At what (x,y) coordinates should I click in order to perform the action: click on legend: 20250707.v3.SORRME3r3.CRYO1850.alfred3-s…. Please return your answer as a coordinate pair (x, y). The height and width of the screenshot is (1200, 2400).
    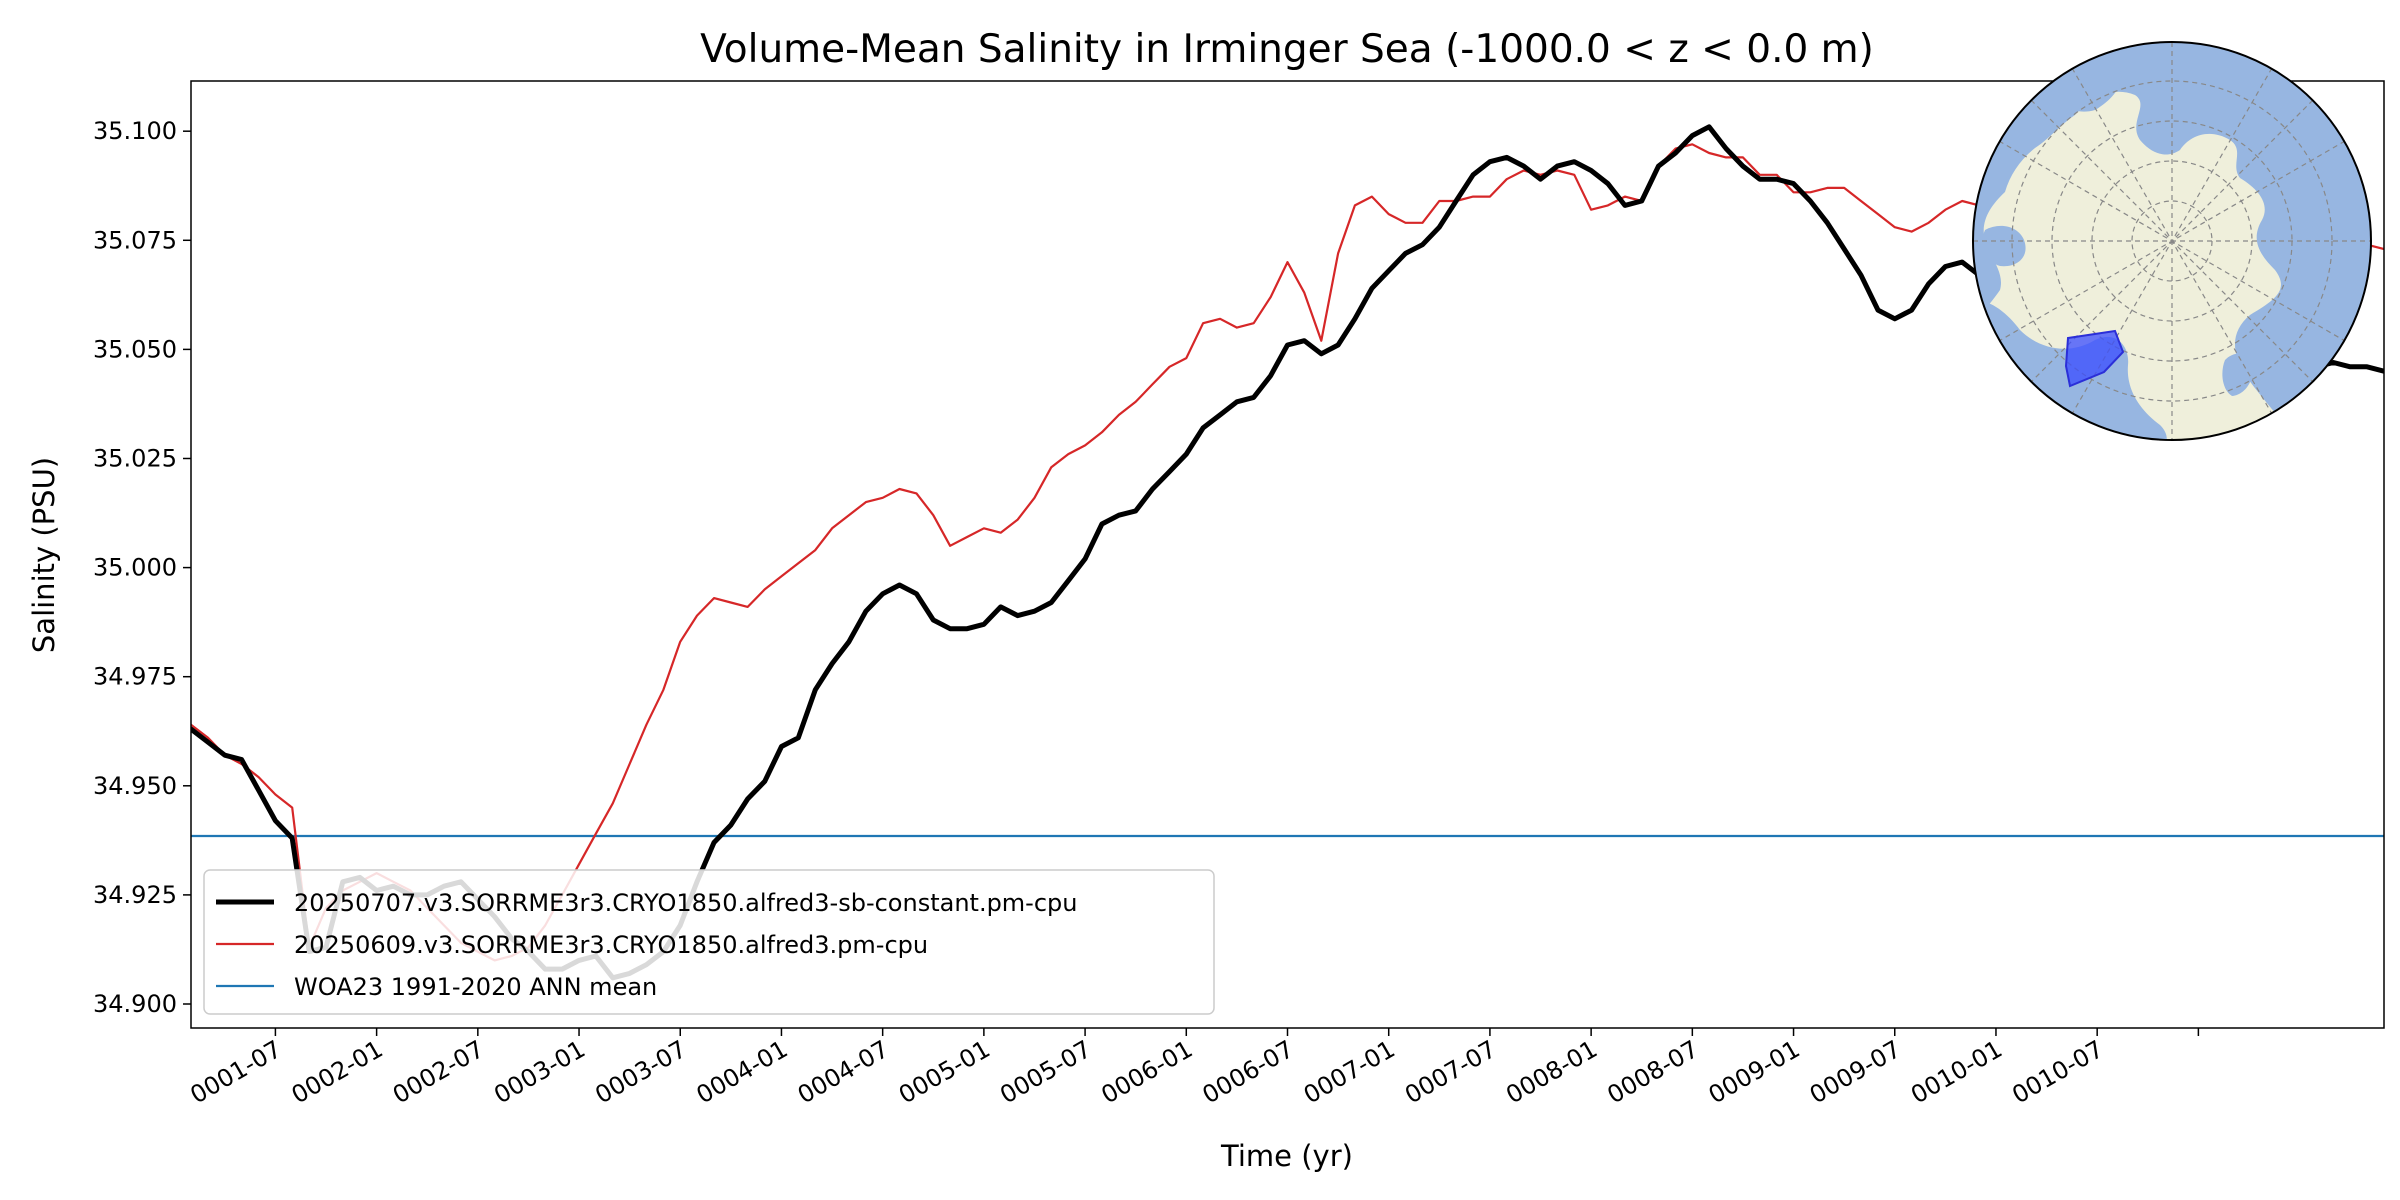
    Looking at the image, I should click on (709, 942).